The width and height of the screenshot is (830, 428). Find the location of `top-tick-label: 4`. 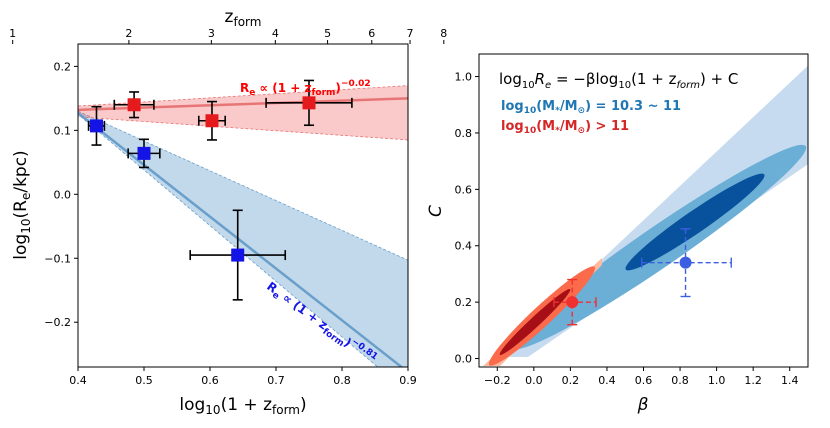

top-tick-label: 4 is located at coordinates (275, 33).